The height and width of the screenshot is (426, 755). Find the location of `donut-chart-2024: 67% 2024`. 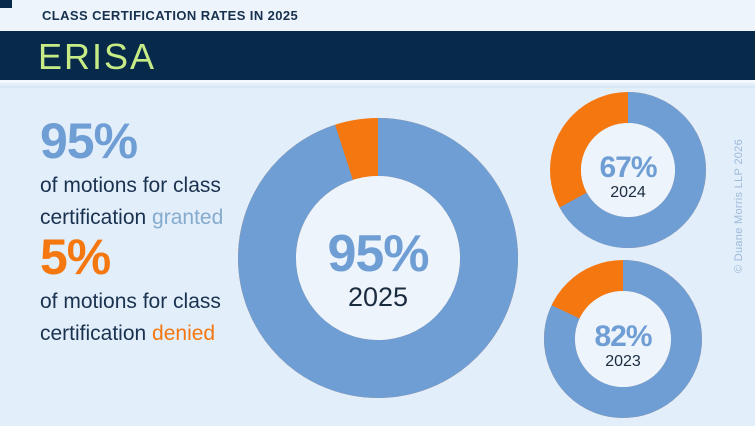

donut-chart-2024: 67% 2024 is located at coordinates (628, 170).